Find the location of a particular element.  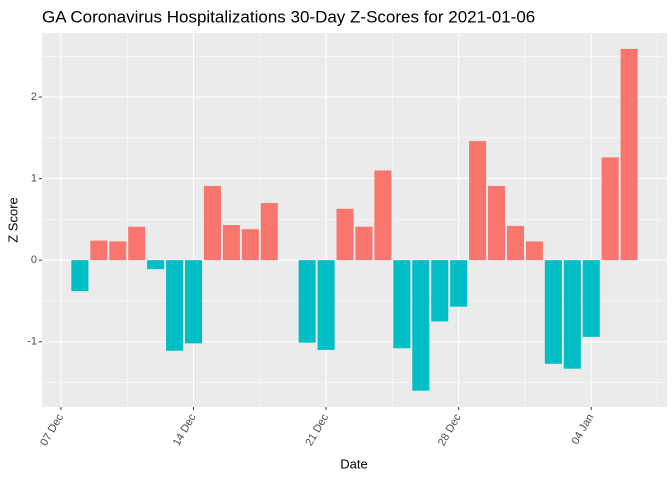

y-tick-label: -1 is located at coordinates (32, 342).